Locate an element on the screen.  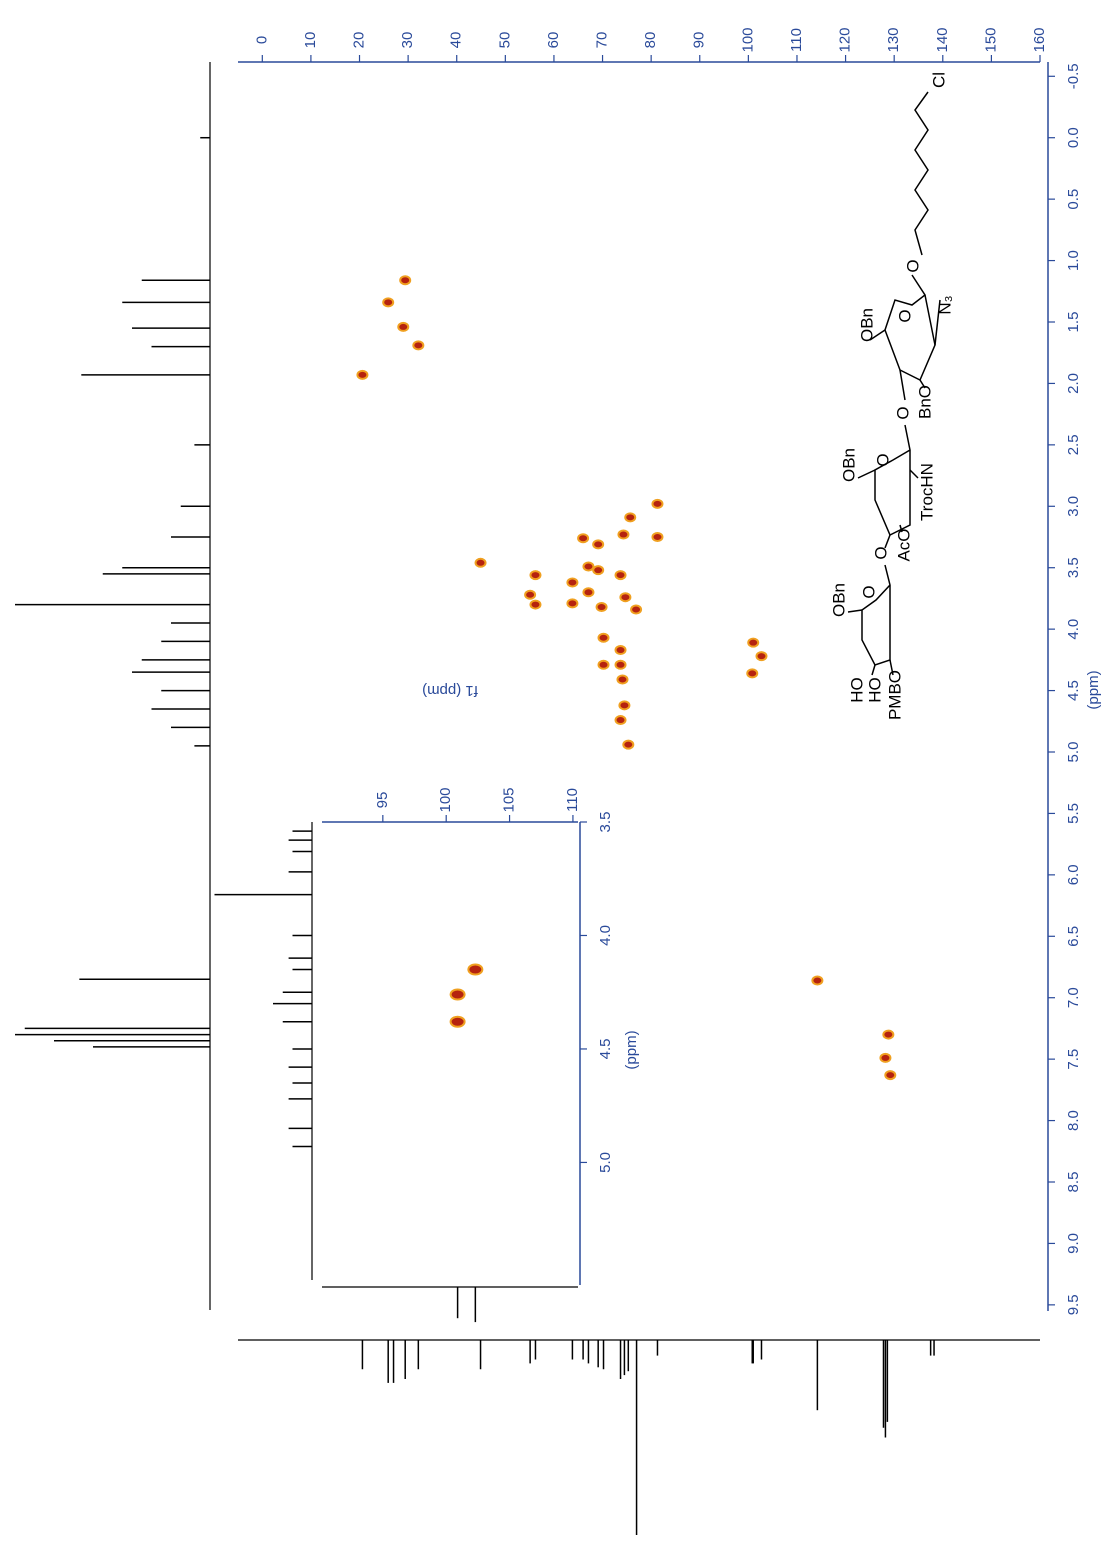
structure-label: PMBO is located at coordinates (894, 695).